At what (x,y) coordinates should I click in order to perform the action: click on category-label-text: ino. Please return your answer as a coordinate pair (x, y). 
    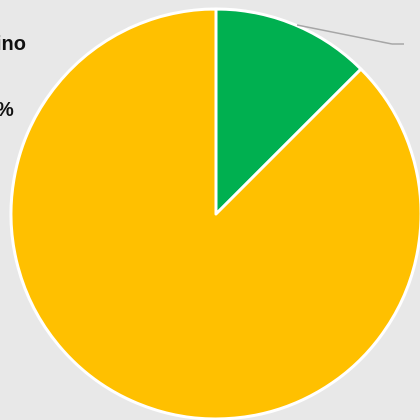
    Looking at the image, I should click on (13, 44).